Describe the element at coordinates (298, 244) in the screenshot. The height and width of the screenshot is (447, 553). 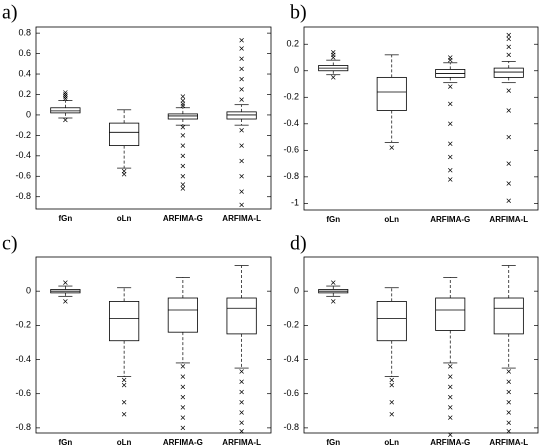
I see `panel-label: d)` at that location.